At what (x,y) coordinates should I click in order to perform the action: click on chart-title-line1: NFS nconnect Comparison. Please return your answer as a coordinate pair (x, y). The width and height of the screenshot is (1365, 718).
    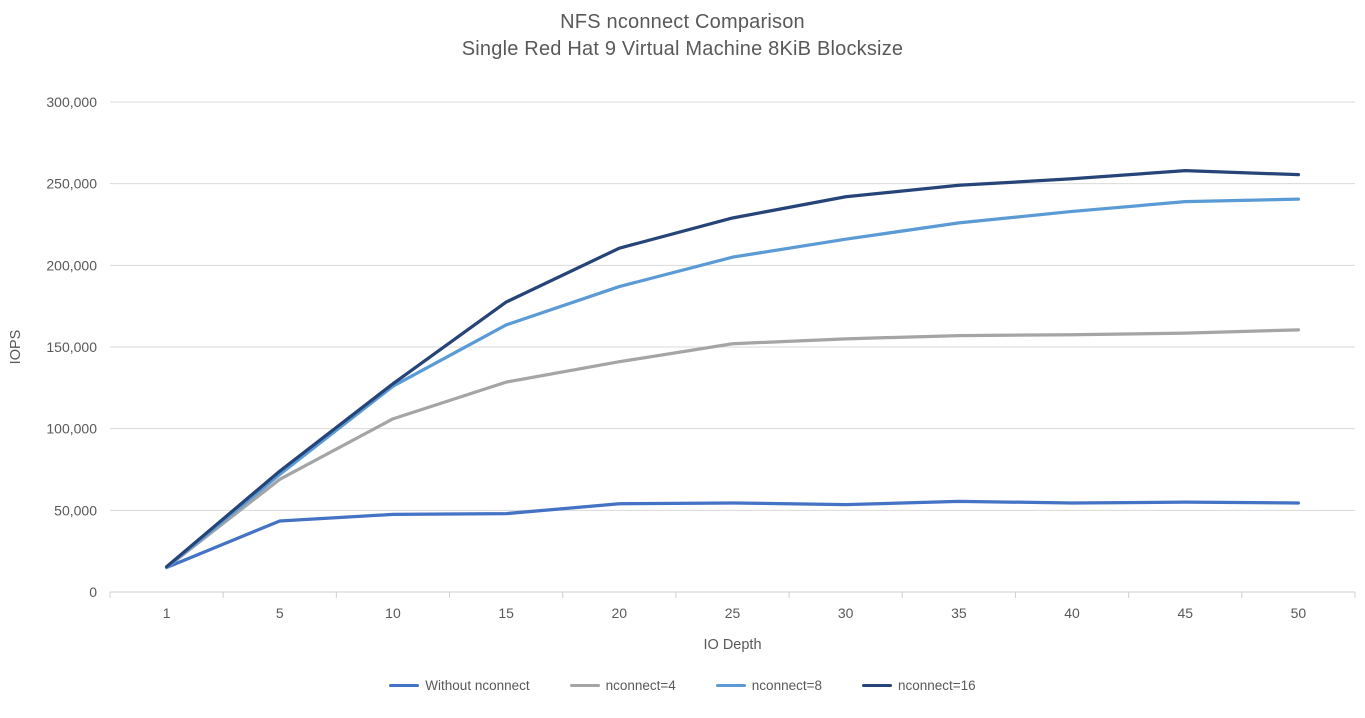
    Looking at the image, I should click on (682, 22).